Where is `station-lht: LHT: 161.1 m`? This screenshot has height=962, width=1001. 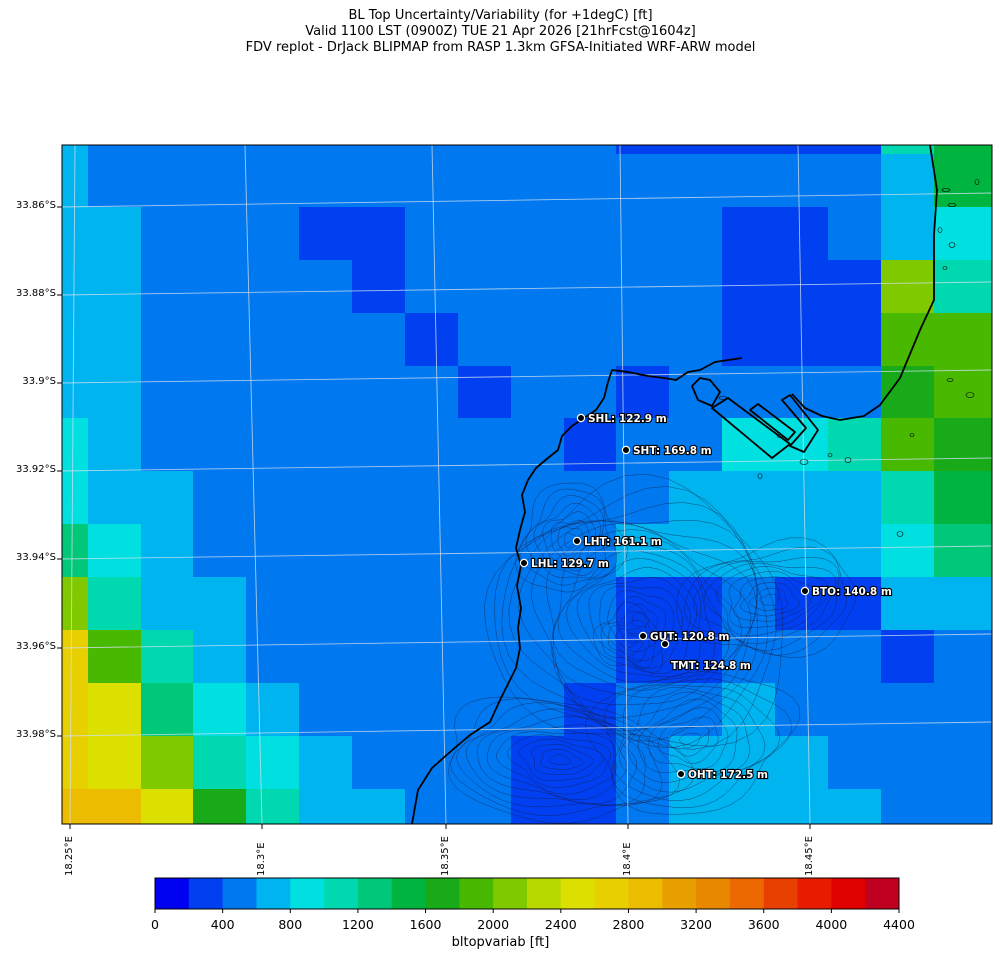 station-lht: LHT: 161.1 m is located at coordinates (617, 542).